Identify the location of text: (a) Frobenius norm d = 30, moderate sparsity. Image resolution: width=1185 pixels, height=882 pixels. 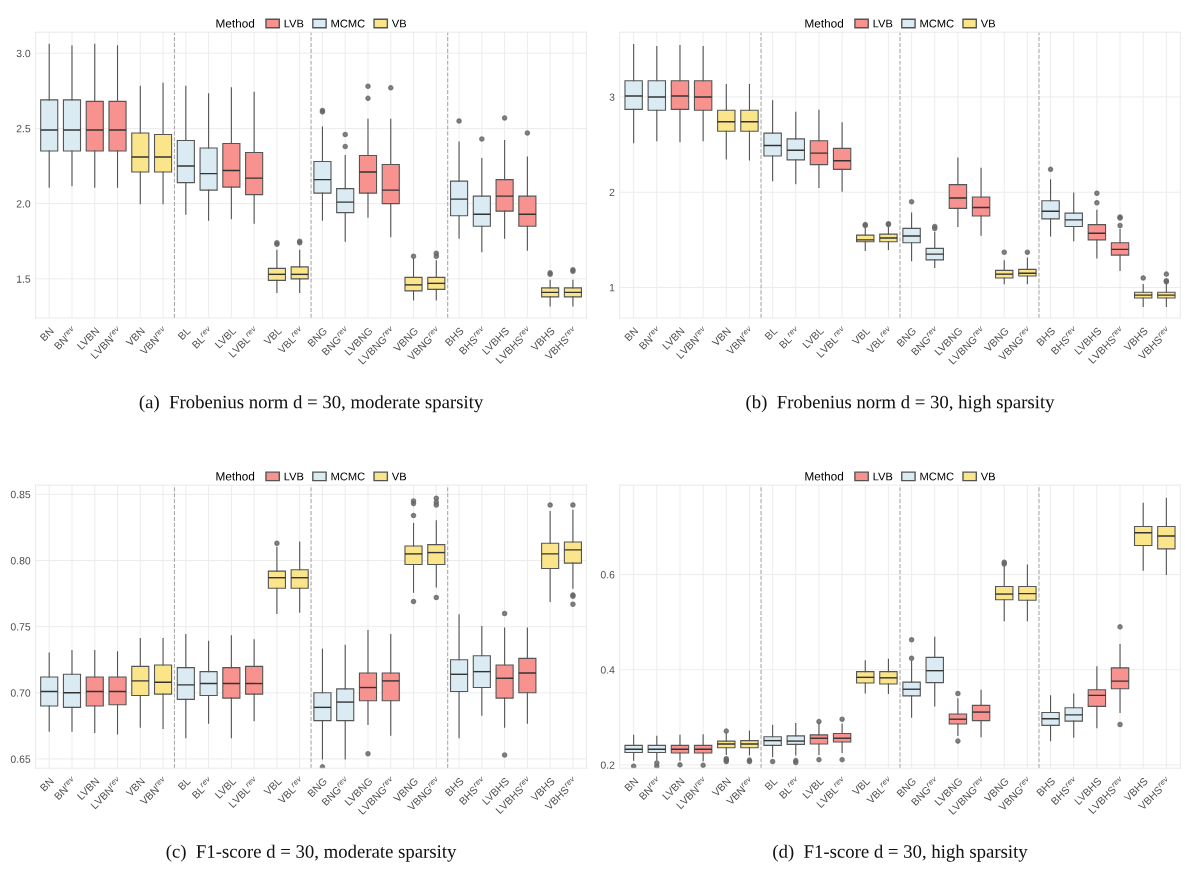
(311, 404).